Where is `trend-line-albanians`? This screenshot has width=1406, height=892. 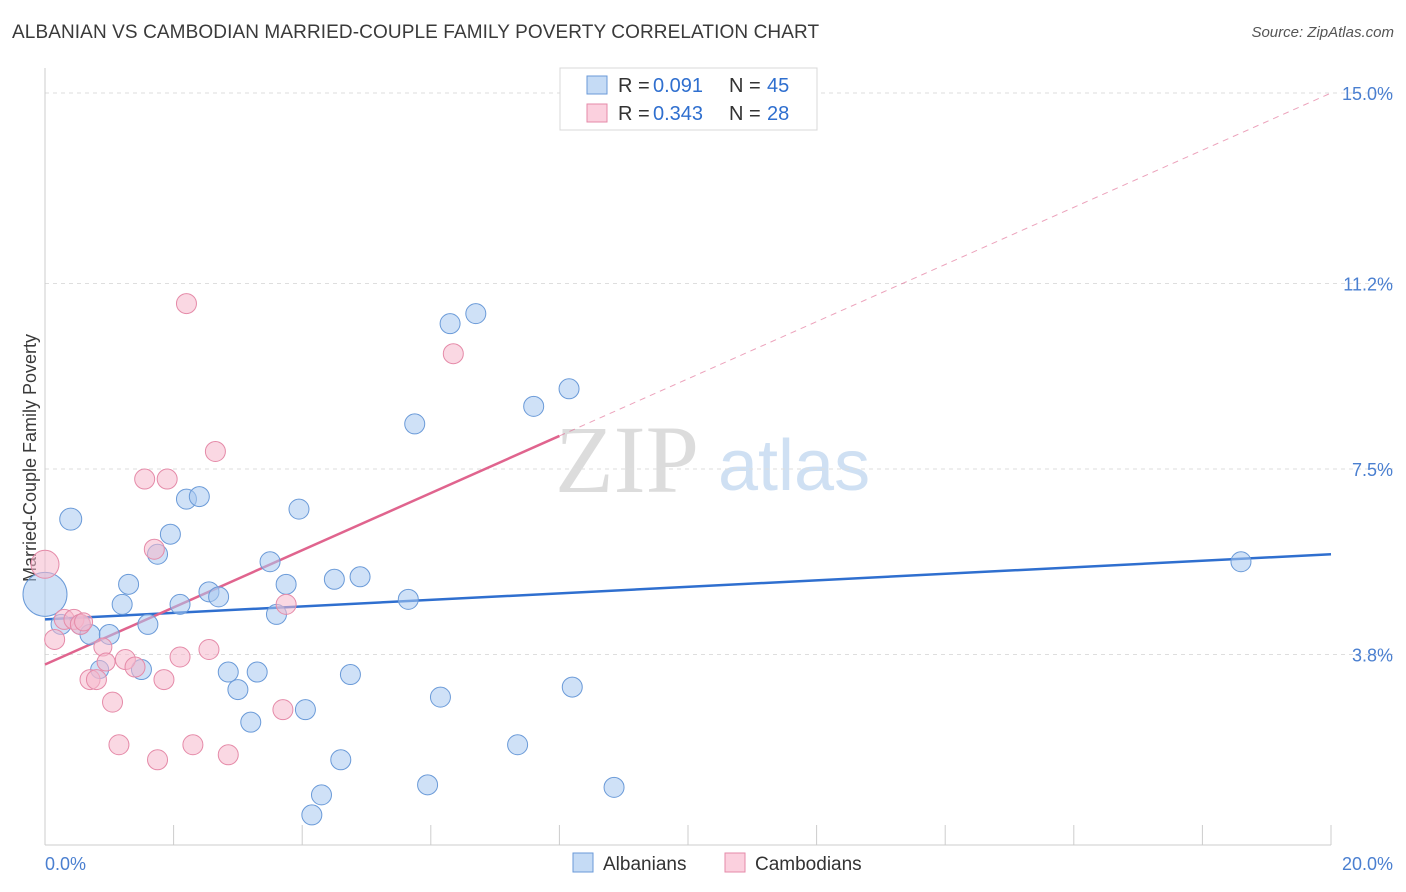
trend-line-albanians is located at coordinates (688, 586).